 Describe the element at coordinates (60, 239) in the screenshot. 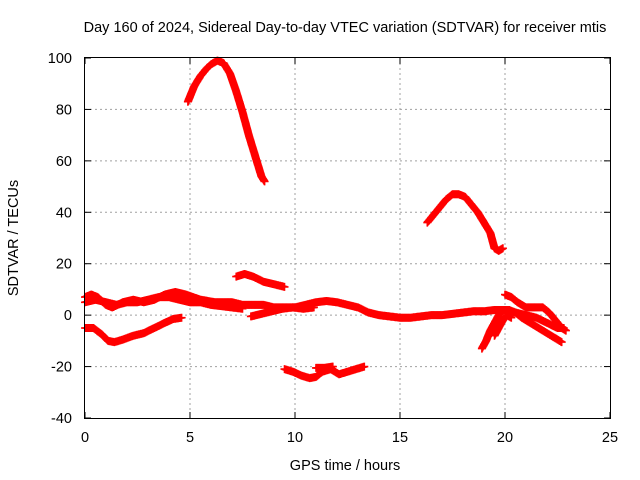

I see `y-tick-labels: -40 -20 0 20 40 60 80 100` at that location.